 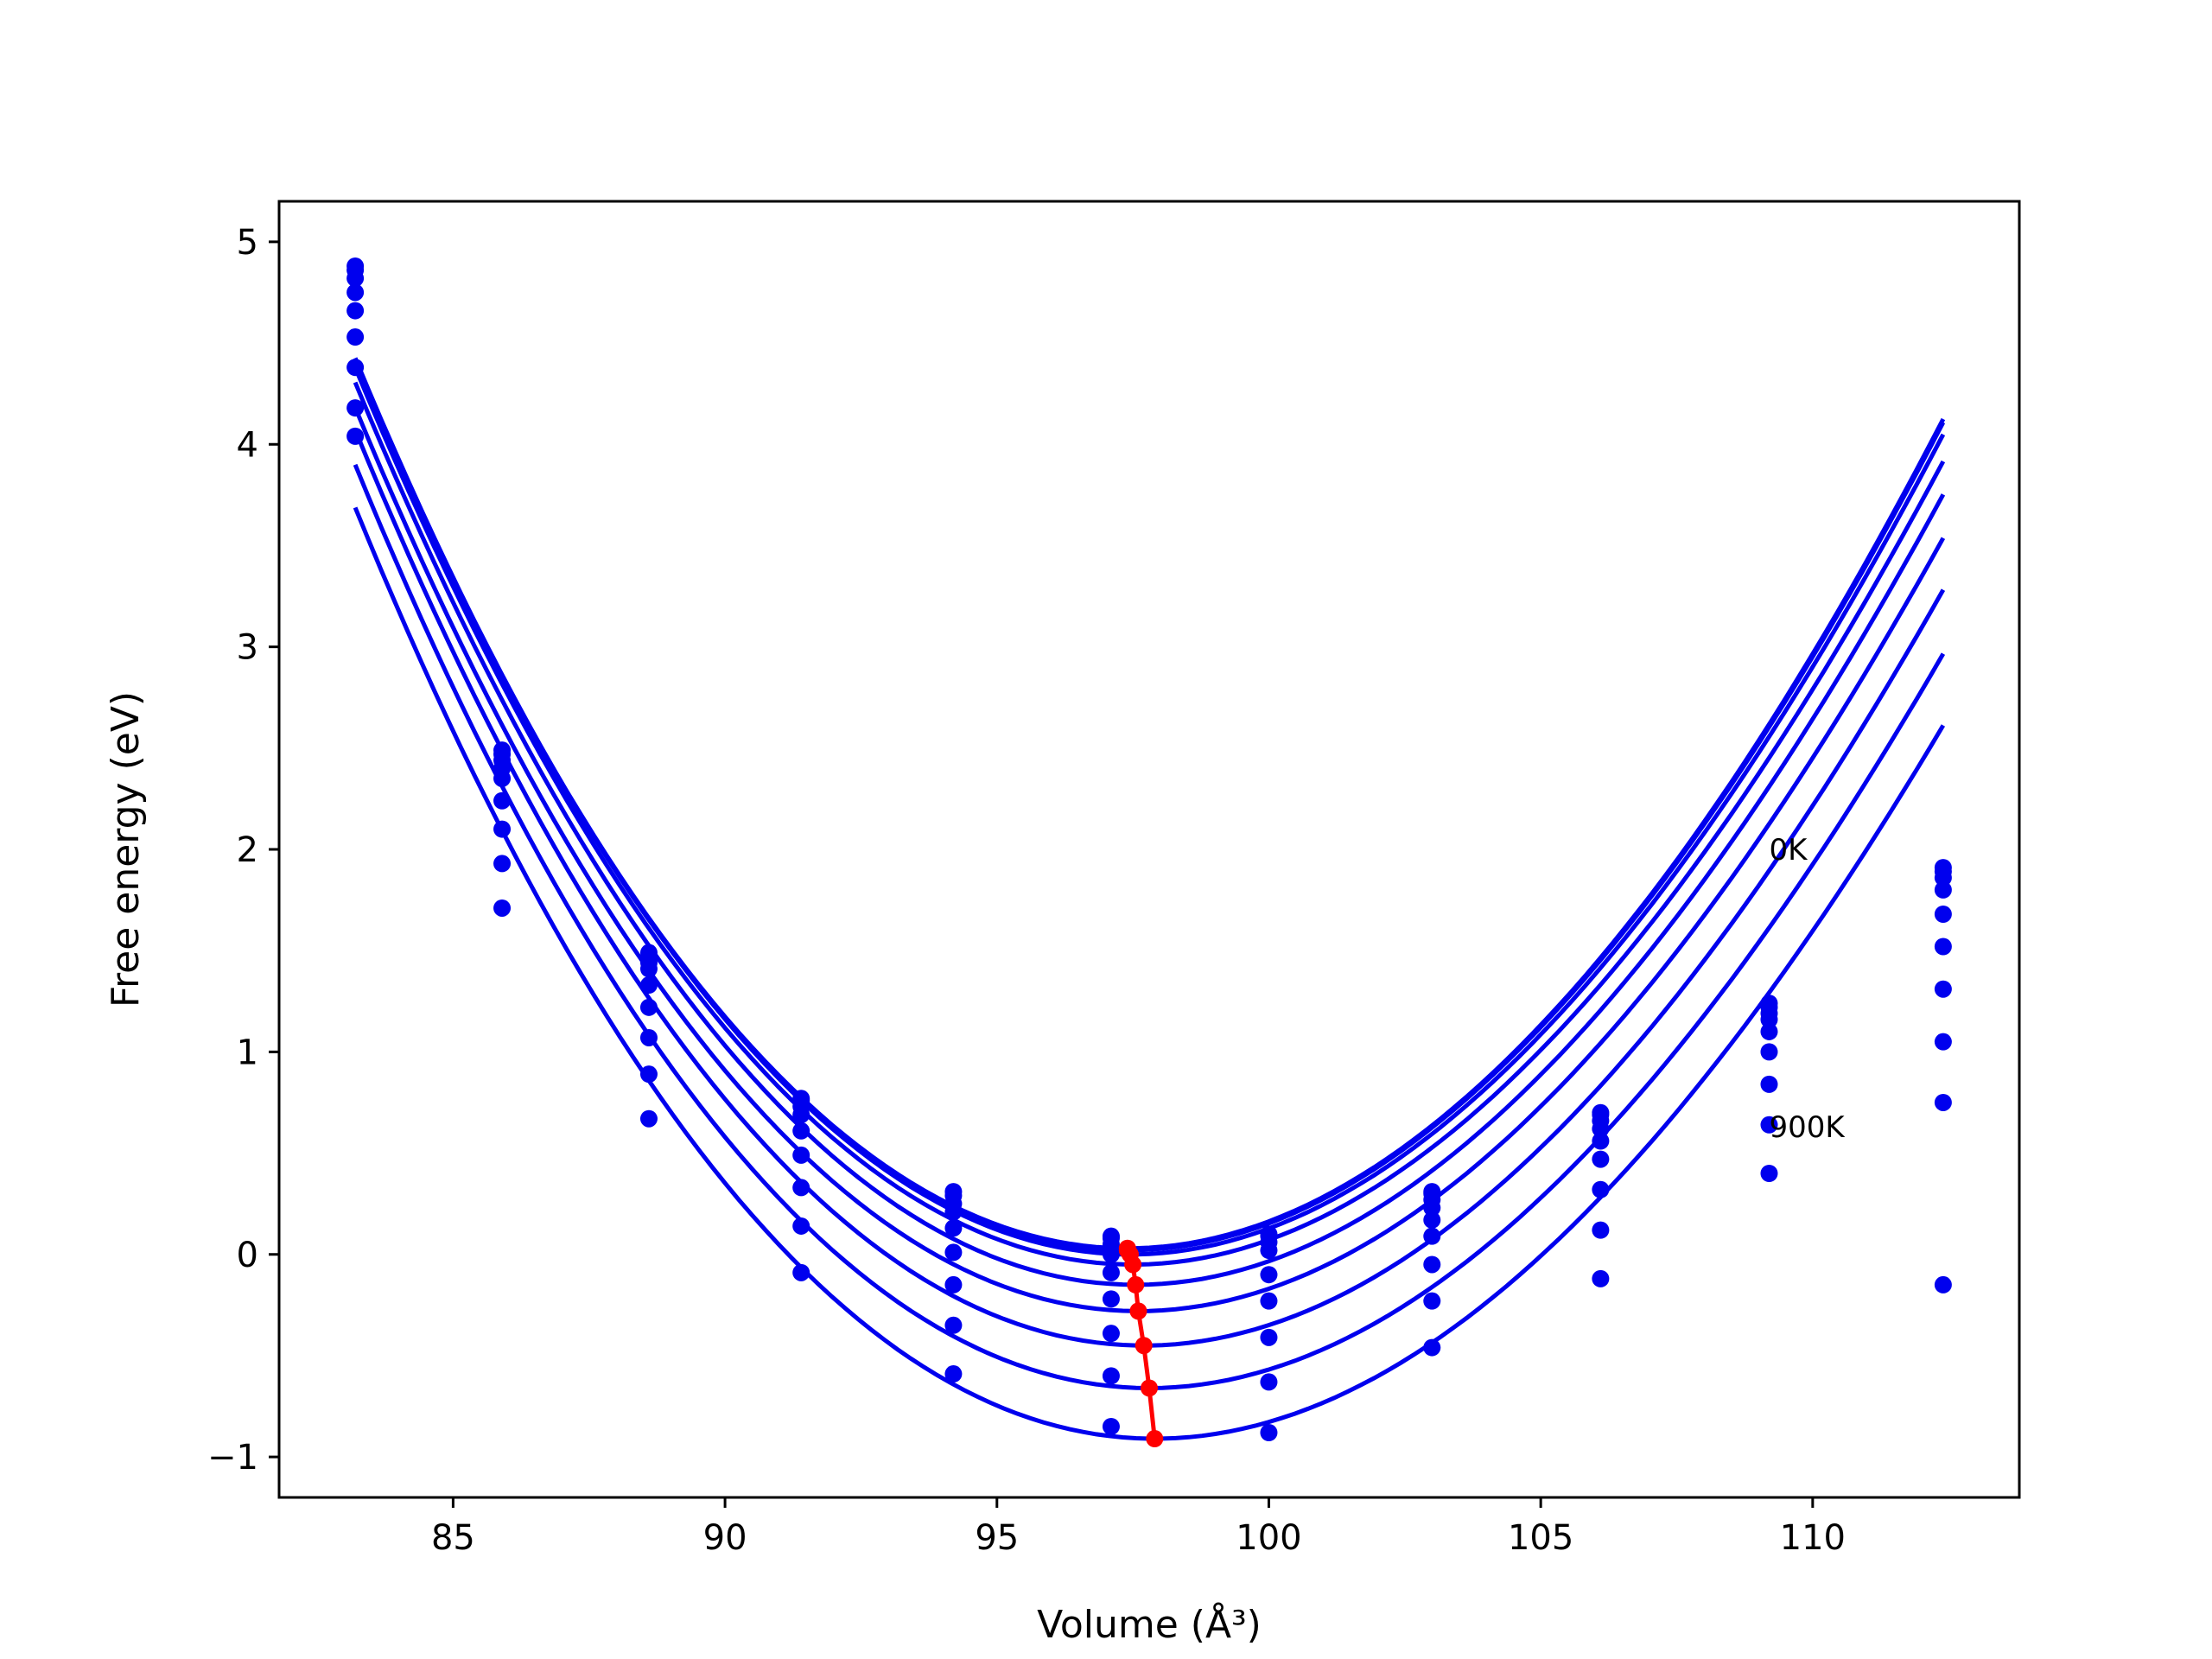 What do you see at coordinates (453, 1538) in the screenshot?
I see `x-tick-label: 85` at bounding box center [453, 1538].